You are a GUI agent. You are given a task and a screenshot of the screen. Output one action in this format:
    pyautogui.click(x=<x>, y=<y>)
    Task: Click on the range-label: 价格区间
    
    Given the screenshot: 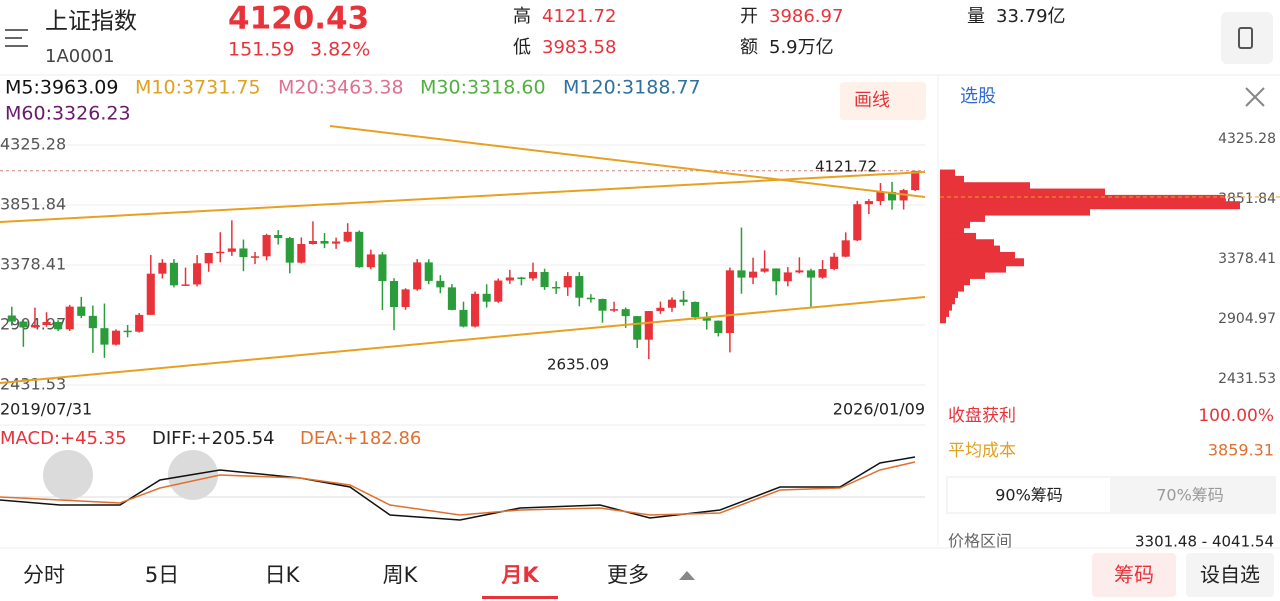 What is the action you would take?
    pyautogui.click(x=980, y=541)
    